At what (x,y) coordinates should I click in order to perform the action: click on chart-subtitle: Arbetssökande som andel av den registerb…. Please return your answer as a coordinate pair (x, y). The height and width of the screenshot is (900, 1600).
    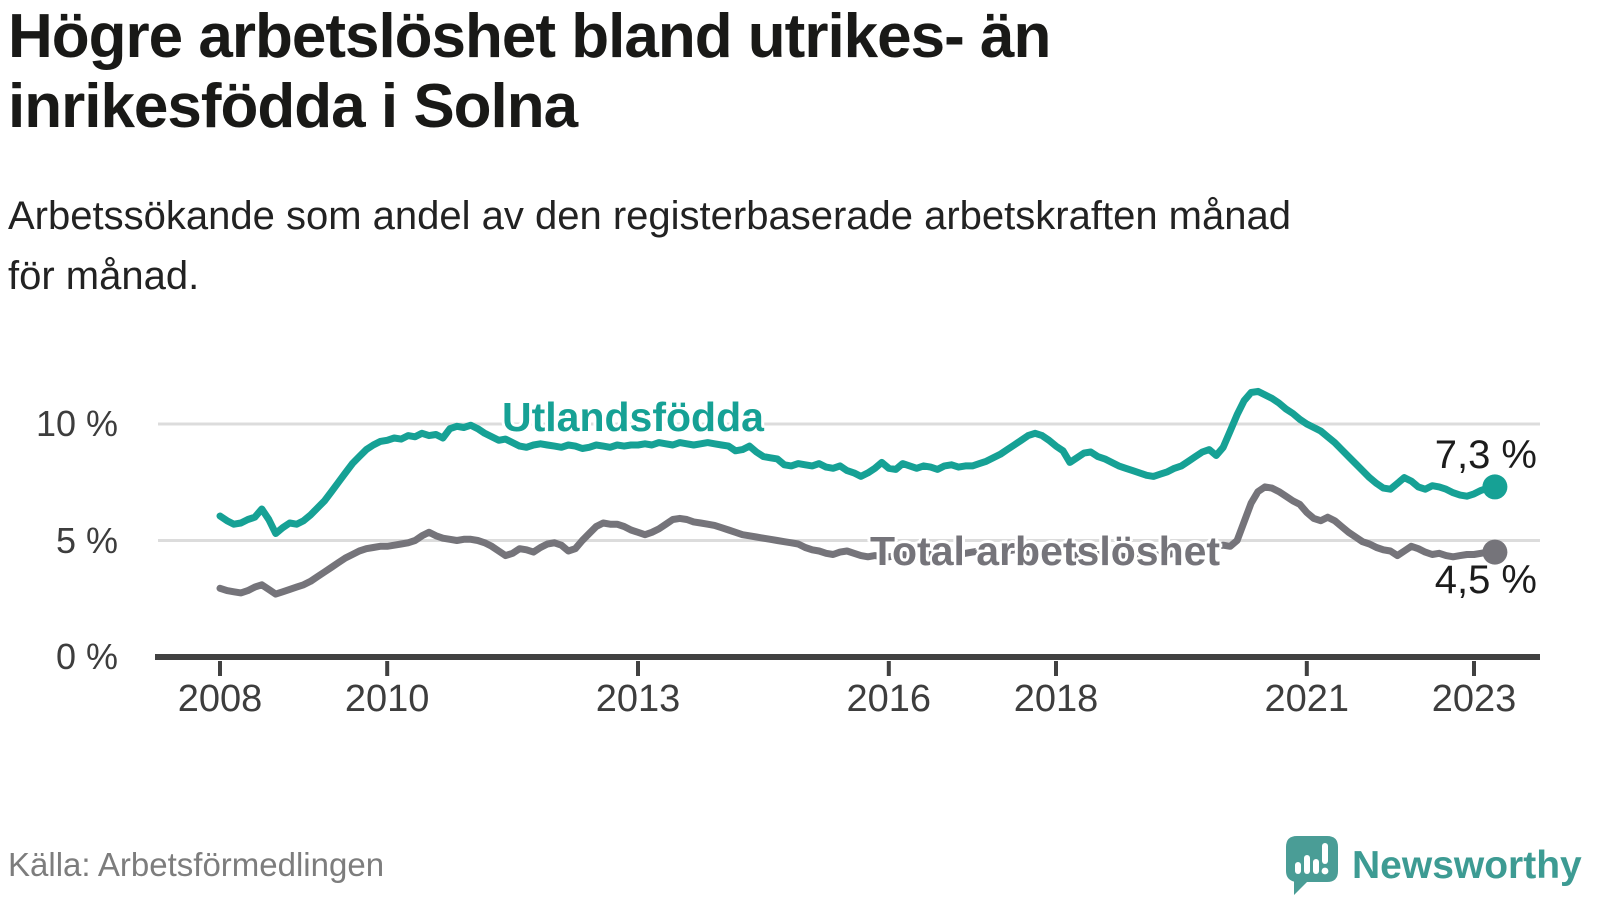
    Looking at the image, I should click on (649, 246).